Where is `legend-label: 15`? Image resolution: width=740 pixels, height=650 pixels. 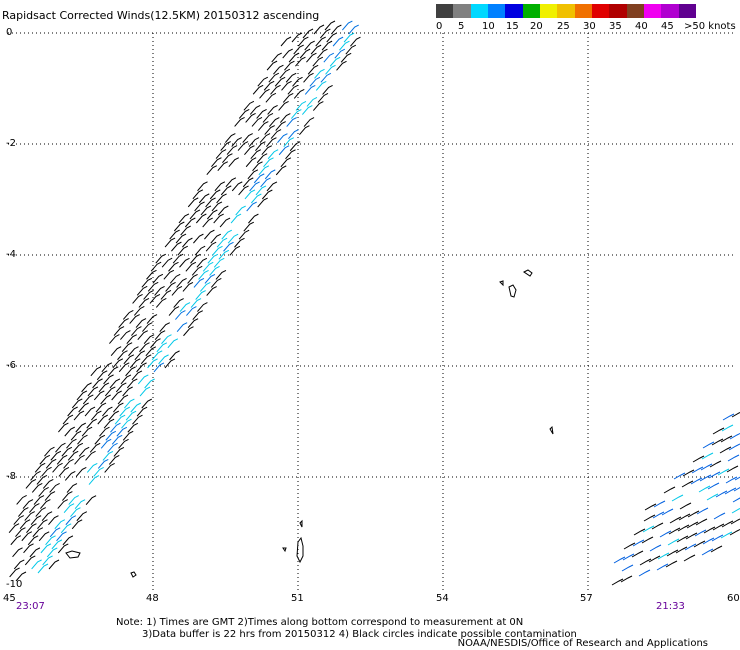 legend-label: 15 is located at coordinates (512, 26).